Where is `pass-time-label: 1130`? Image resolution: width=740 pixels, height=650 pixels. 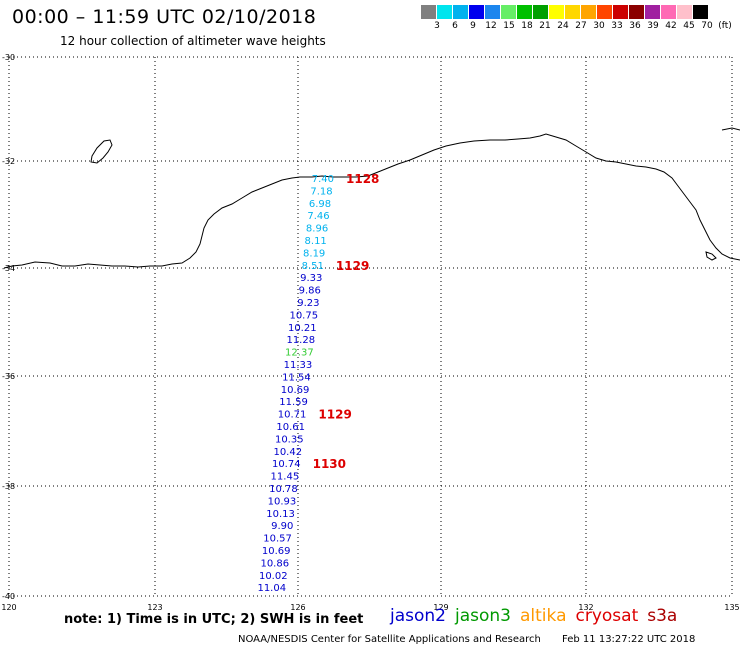 pass-time-label: 1130 is located at coordinates (329, 464).